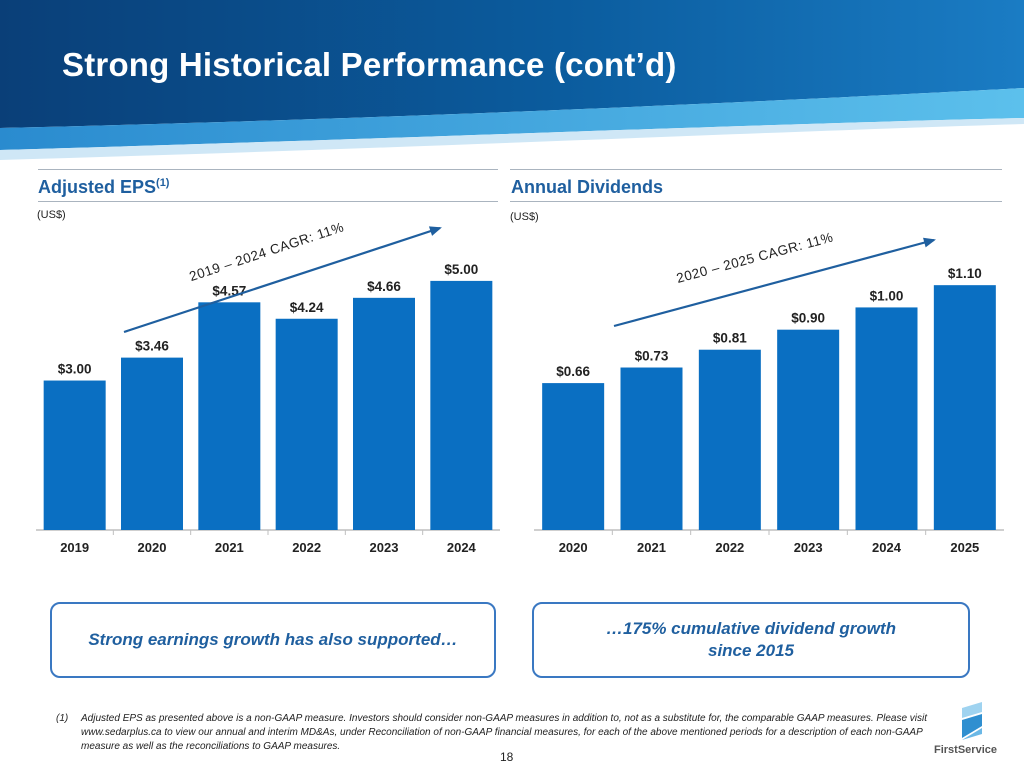 The image size is (1024, 768). I want to click on bar-value-label: $4.66, so click(384, 286).